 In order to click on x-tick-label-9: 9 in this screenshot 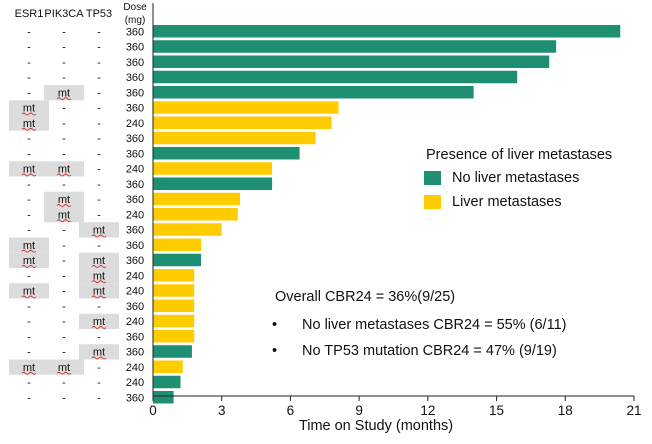, I will do `click(359, 410)`.